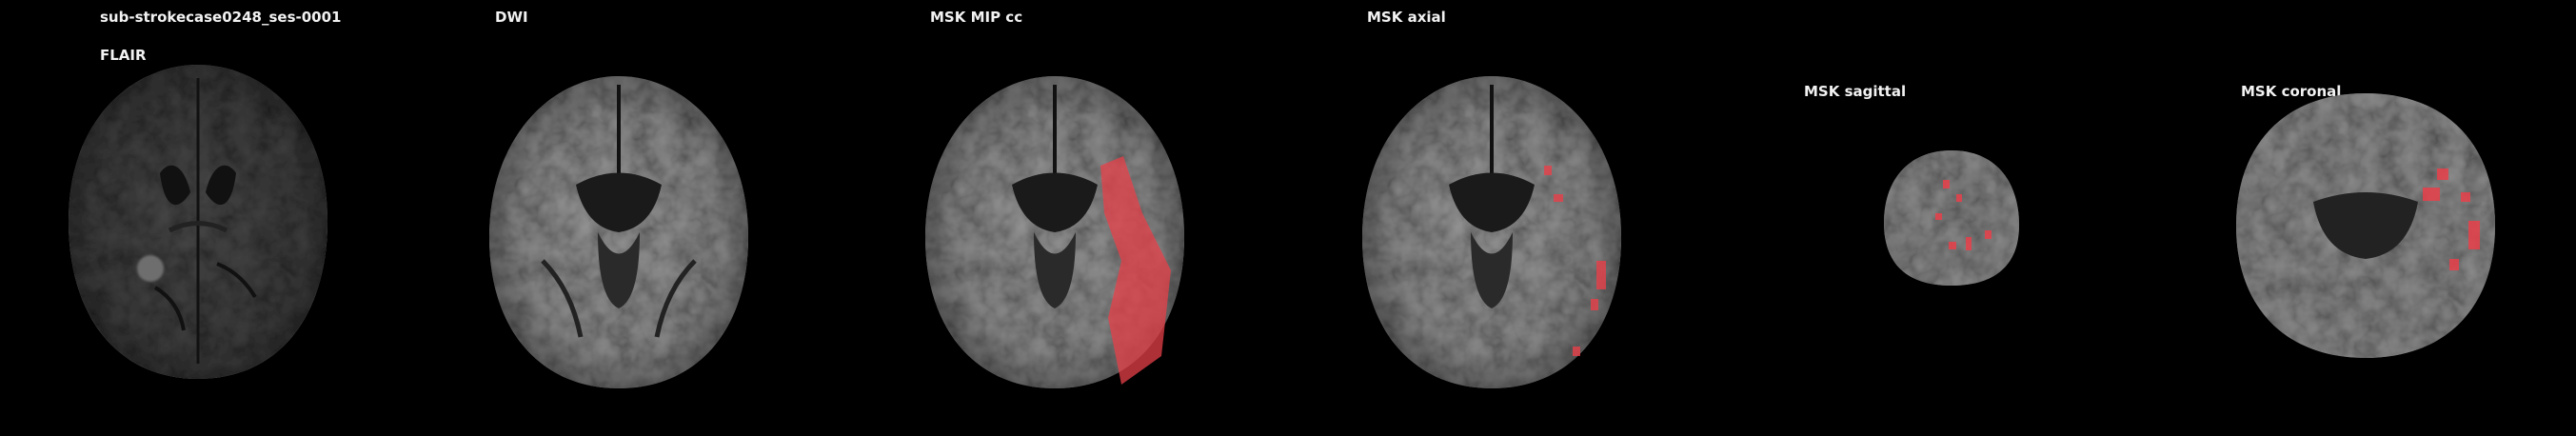  I want to click on mask-sagittal-image, so click(1951, 218).